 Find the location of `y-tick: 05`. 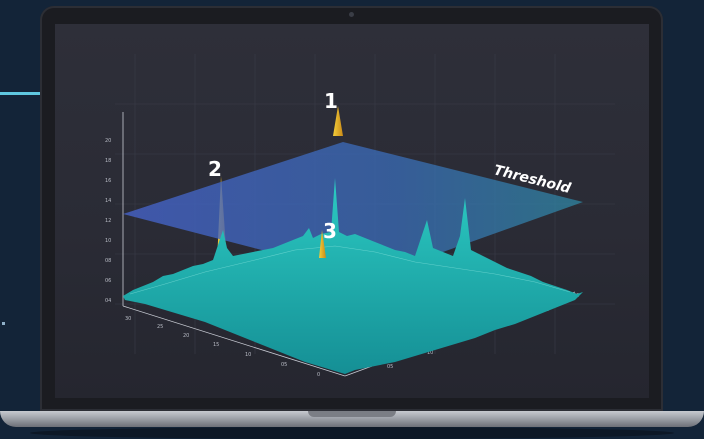

y-tick: 05 is located at coordinates (390, 367).